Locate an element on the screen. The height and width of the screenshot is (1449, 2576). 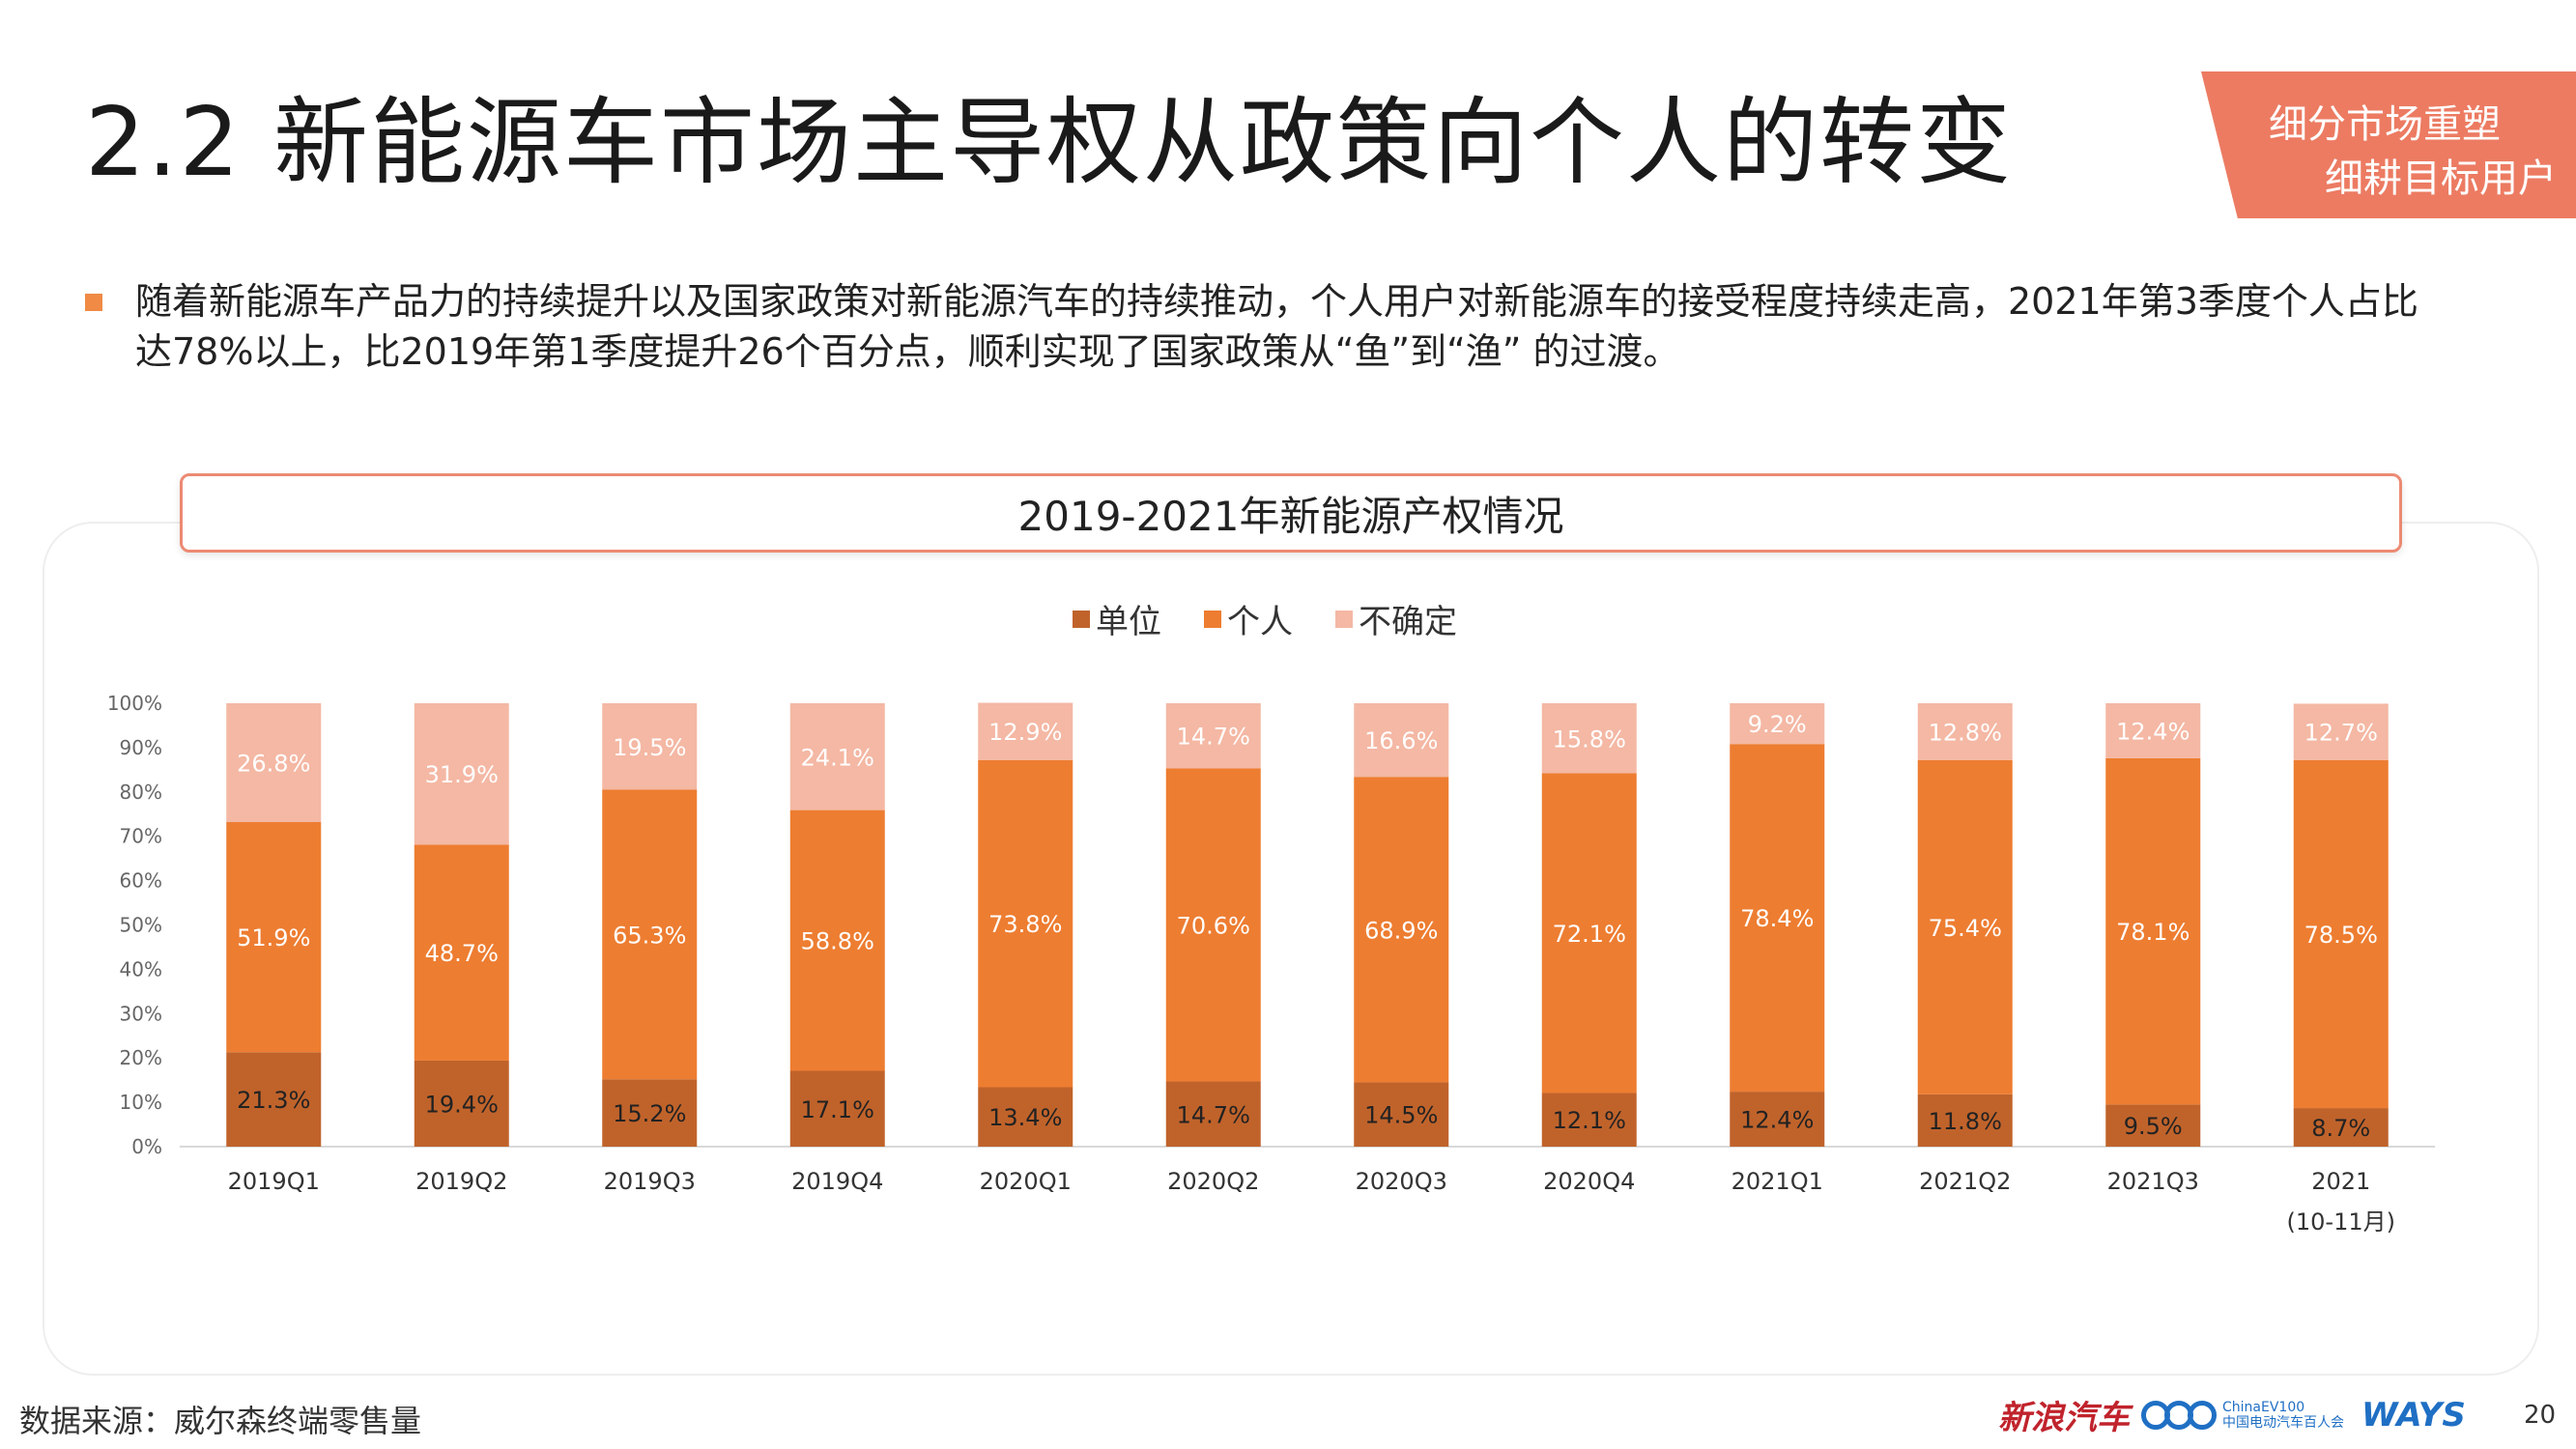
x-tick-label: (10-11月) is located at coordinates (2341, 1222).